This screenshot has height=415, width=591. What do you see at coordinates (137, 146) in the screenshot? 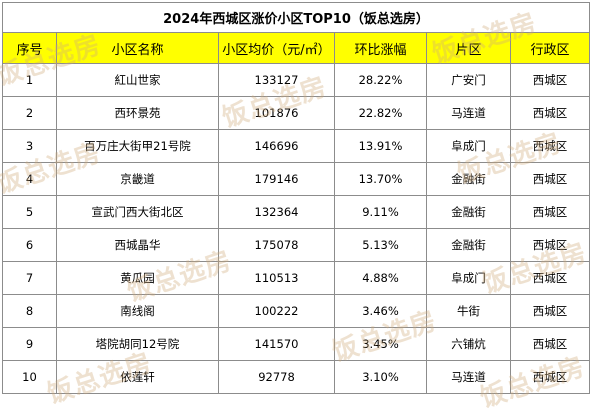
I see `row-name: 百万庄大街甲21号院` at bounding box center [137, 146].